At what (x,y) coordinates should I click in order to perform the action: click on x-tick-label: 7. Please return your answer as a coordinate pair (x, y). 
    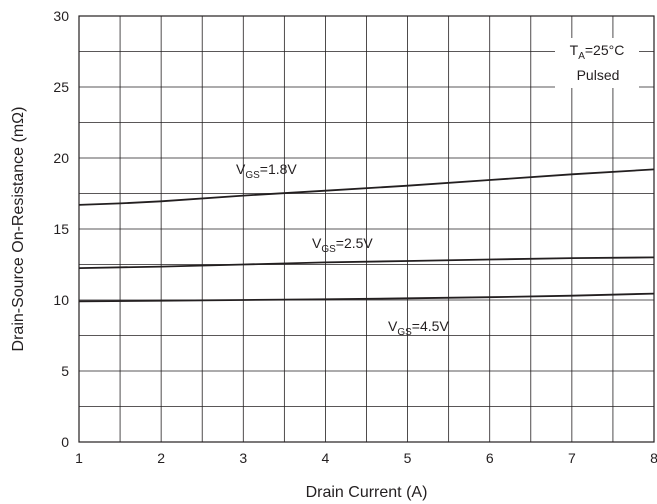
    Looking at the image, I should click on (572, 458).